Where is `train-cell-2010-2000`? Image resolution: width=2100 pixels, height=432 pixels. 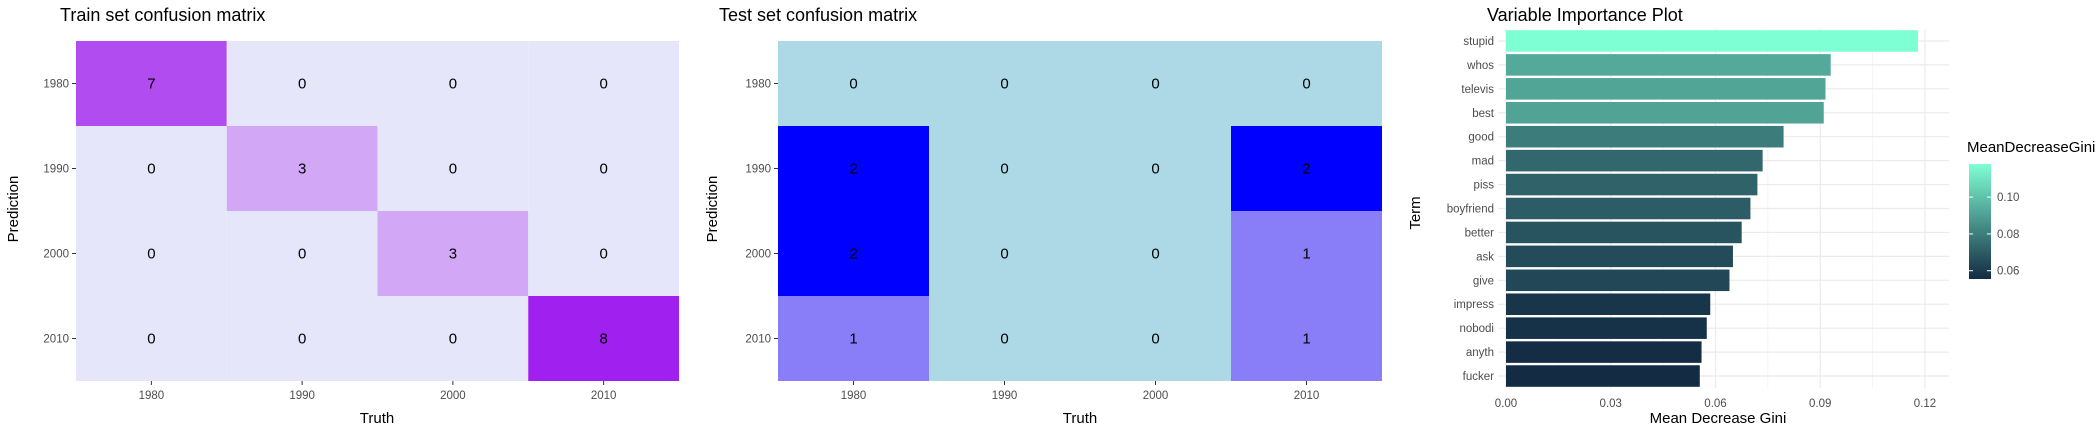
train-cell-2010-2000 is located at coordinates (453, 338).